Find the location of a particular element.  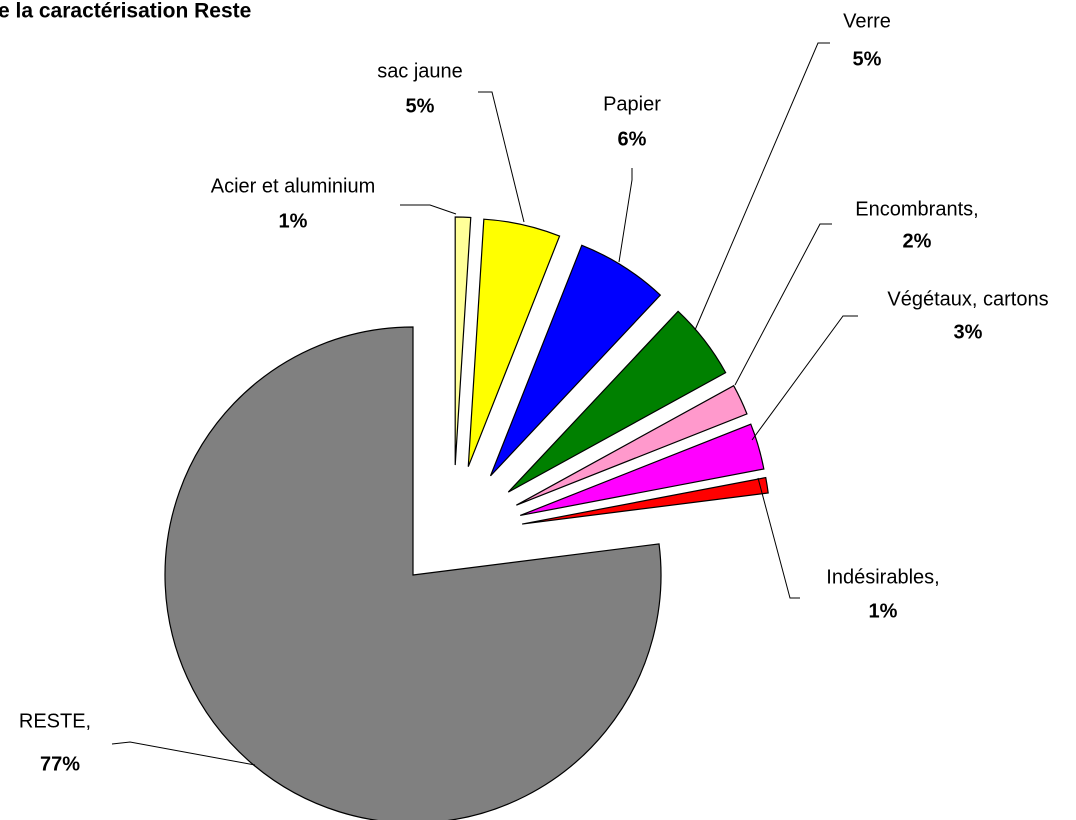

slice-label: Indésirables, is located at coordinates (882, 577).